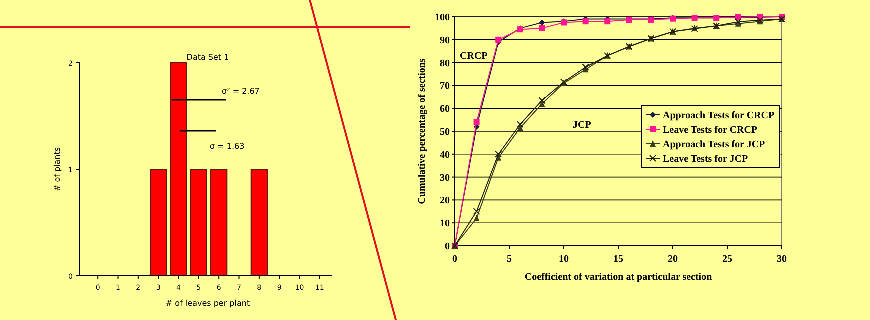  I want to click on y-tick-label: 50, so click(445, 132).